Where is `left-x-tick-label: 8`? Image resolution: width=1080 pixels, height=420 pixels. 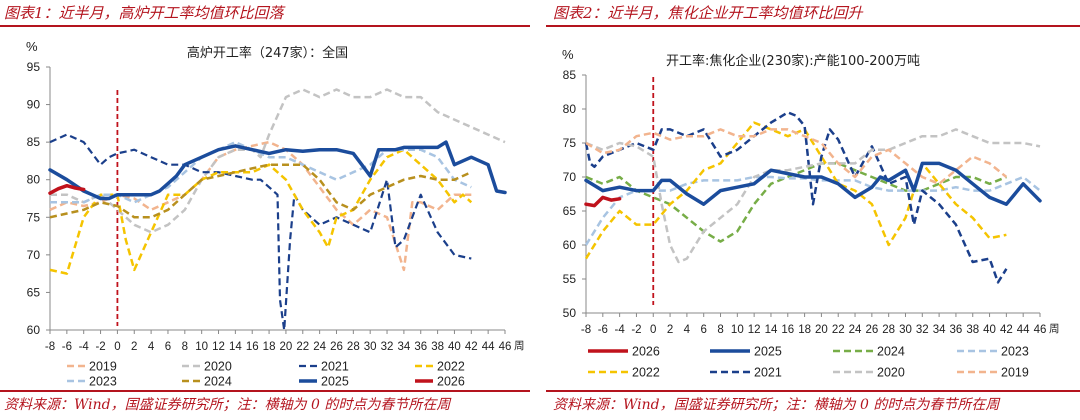 left-x-tick-label: 8 is located at coordinates (185, 347).